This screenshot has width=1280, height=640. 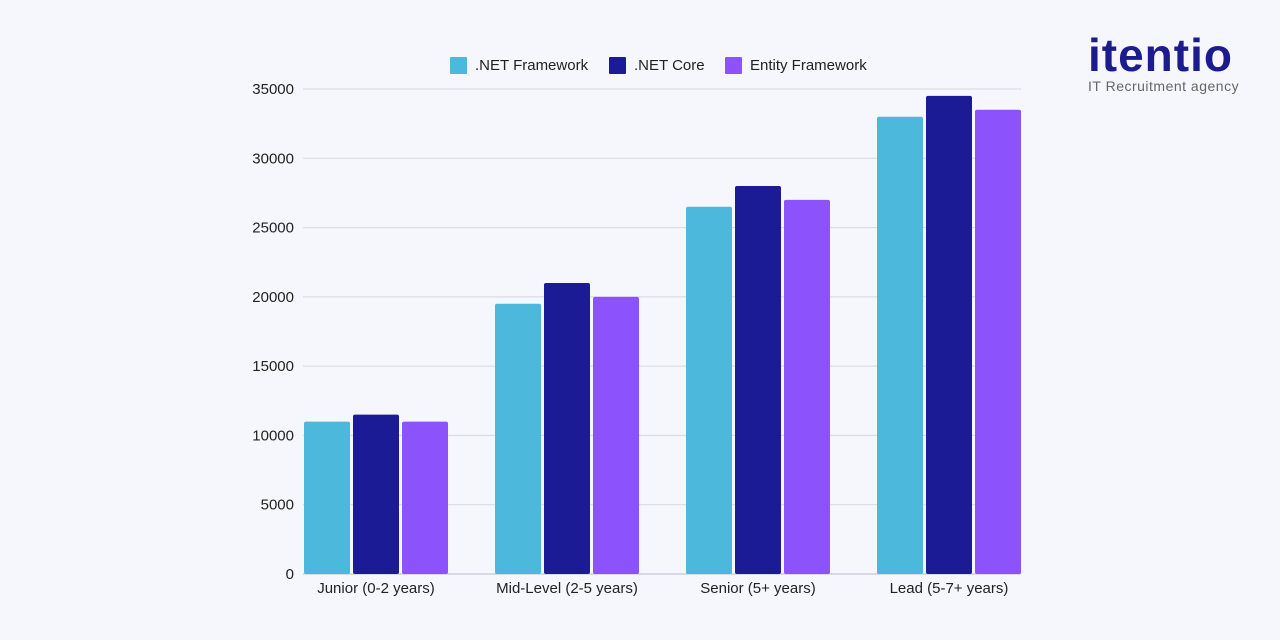 What do you see at coordinates (532, 65) in the screenshot?
I see `legend-label: .NET Framework` at bounding box center [532, 65].